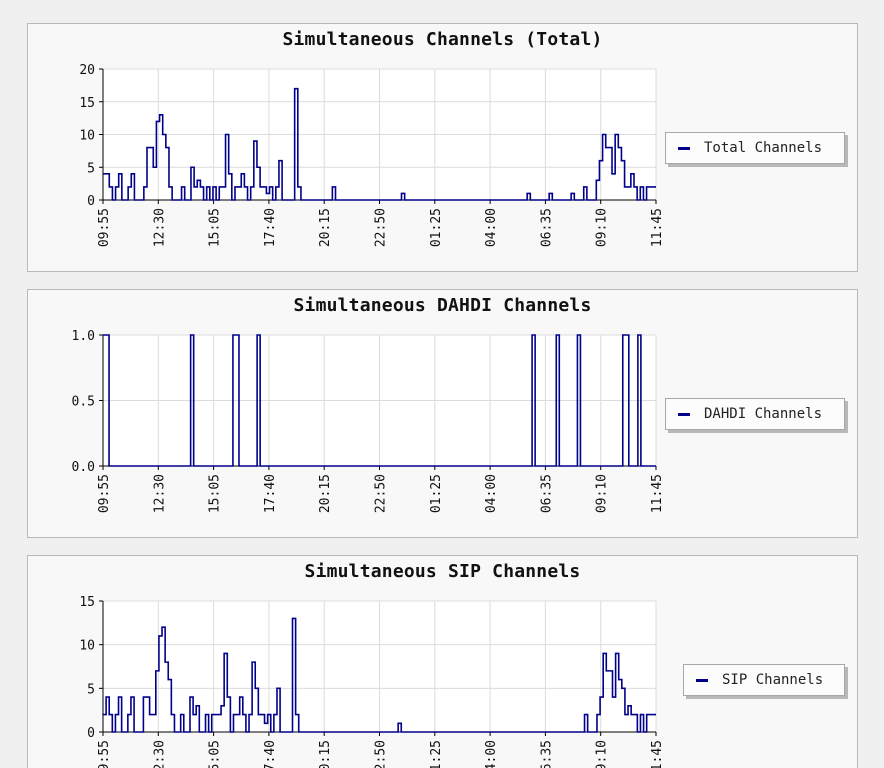 The image size is (884, 768). I want to click on y-tick-label: 0.5, so click(83, 402).